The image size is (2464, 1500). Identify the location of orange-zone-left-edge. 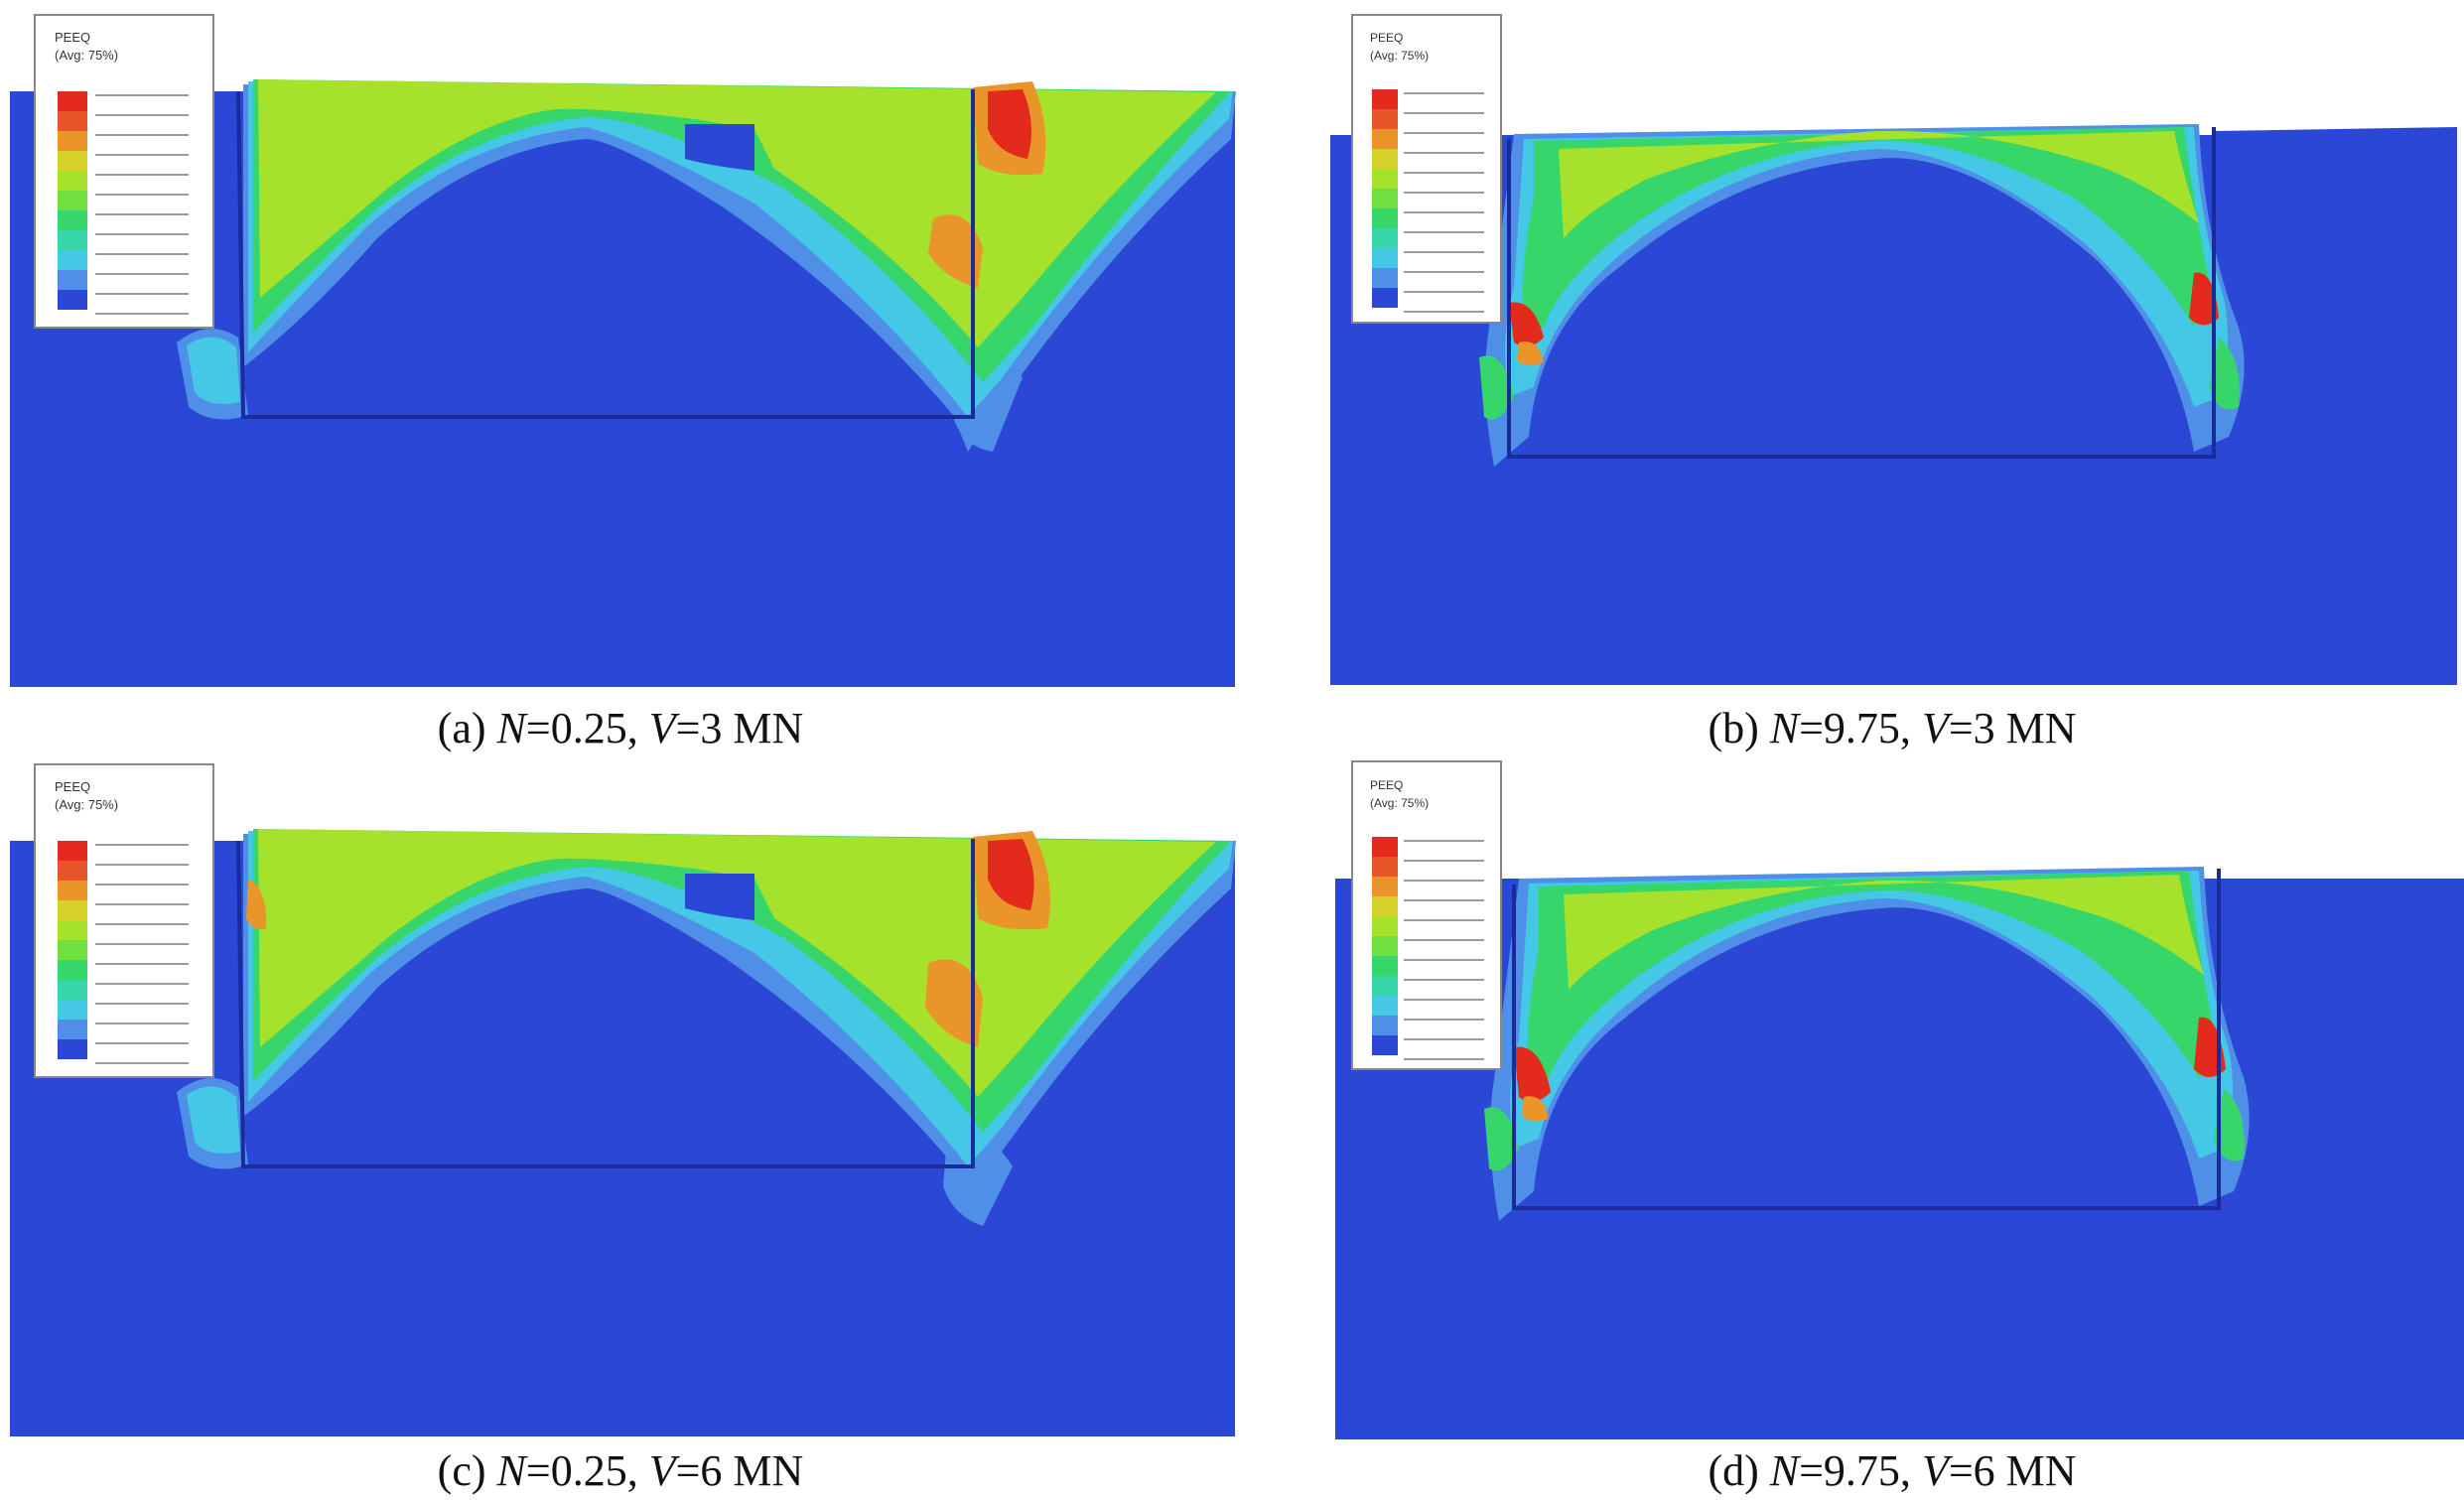
(256, 904).